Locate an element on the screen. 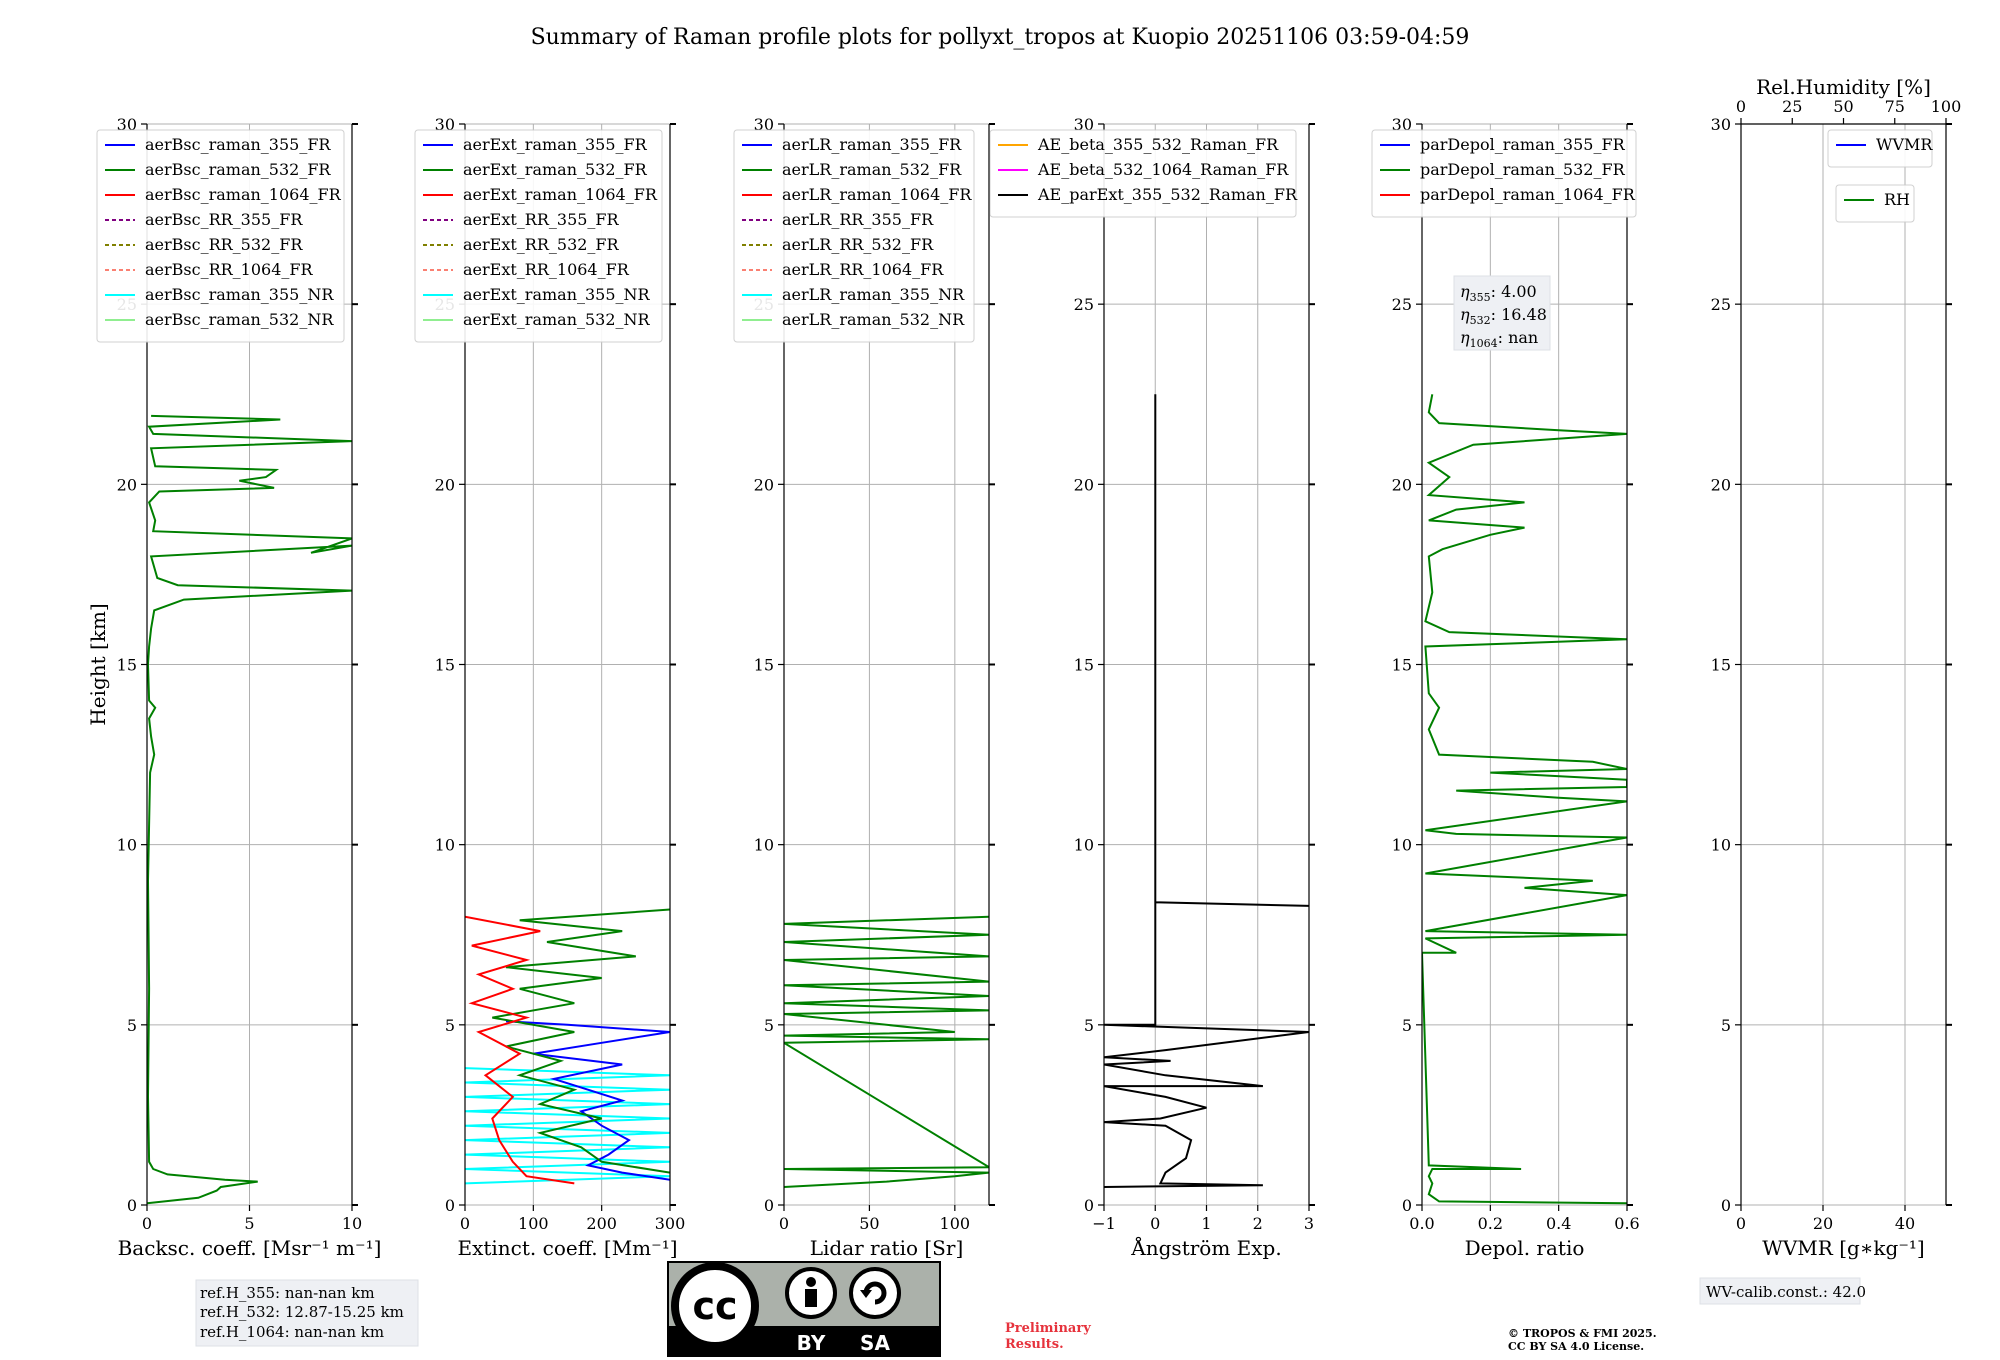 The height and width of the screenshot is (1360, 2000). x-axis-label: Ångström Exp. is located at coordinates (1205, 1247).